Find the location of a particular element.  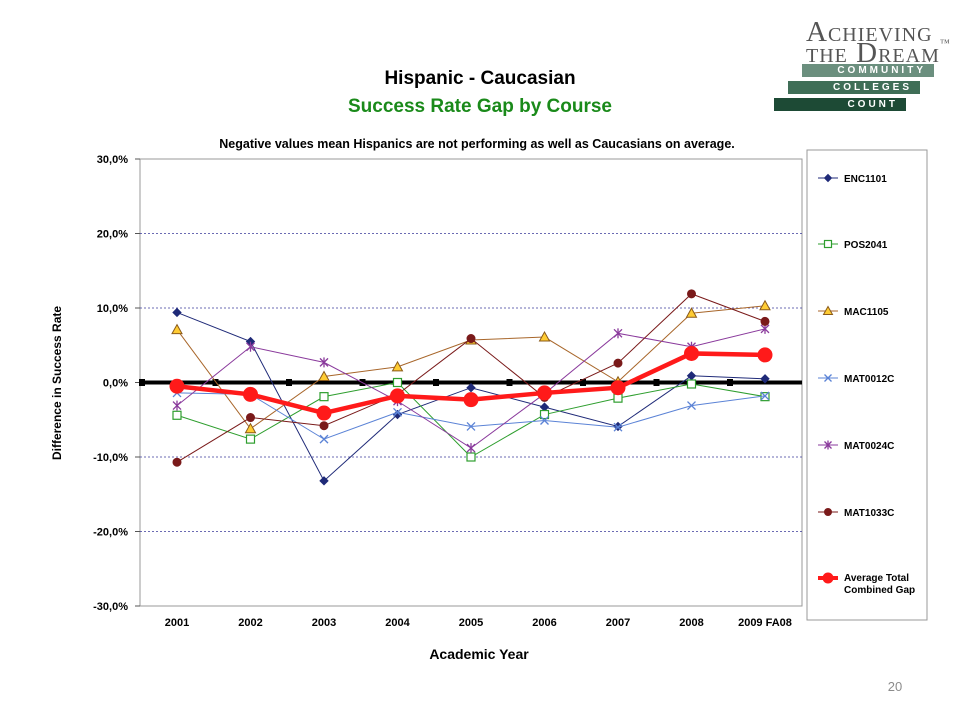

y-tick-label: 0,0% is located at coordinates (115, 384).